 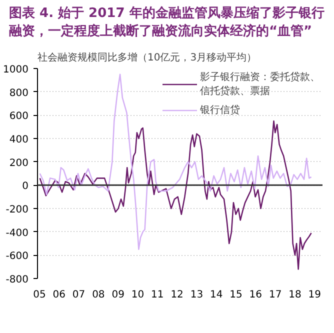 I want to click on x-tick-label: 13, so click(x=197, y=295).